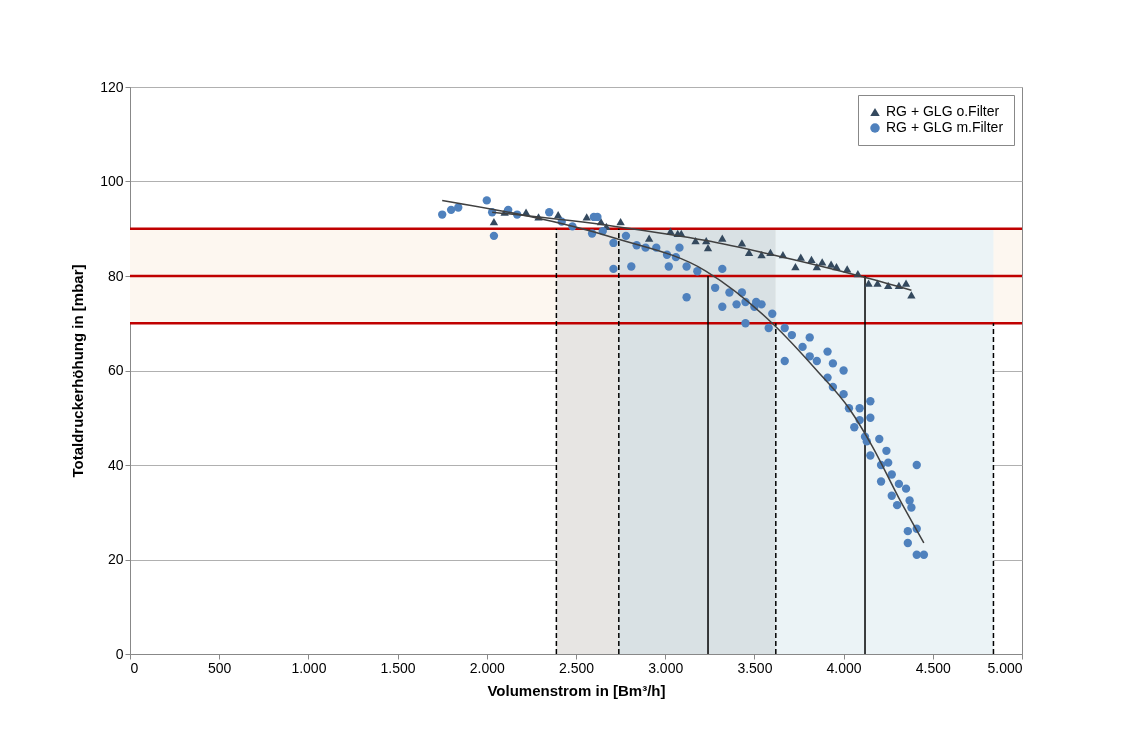 The image size is (1130, 733). Describe the element at coordinates (487, 667) in the screenshot. I see `x-tick-label: 2.000` at that location.